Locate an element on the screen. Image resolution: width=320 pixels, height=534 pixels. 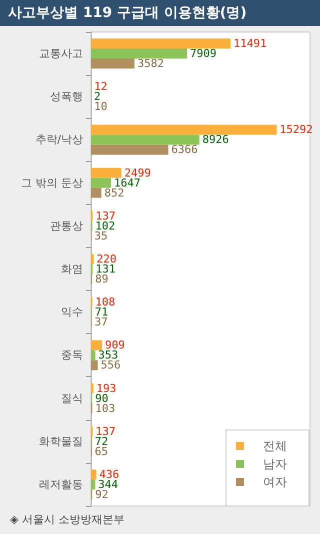
y-tick-label: 교통사고 is located at coordinates (61, 53).